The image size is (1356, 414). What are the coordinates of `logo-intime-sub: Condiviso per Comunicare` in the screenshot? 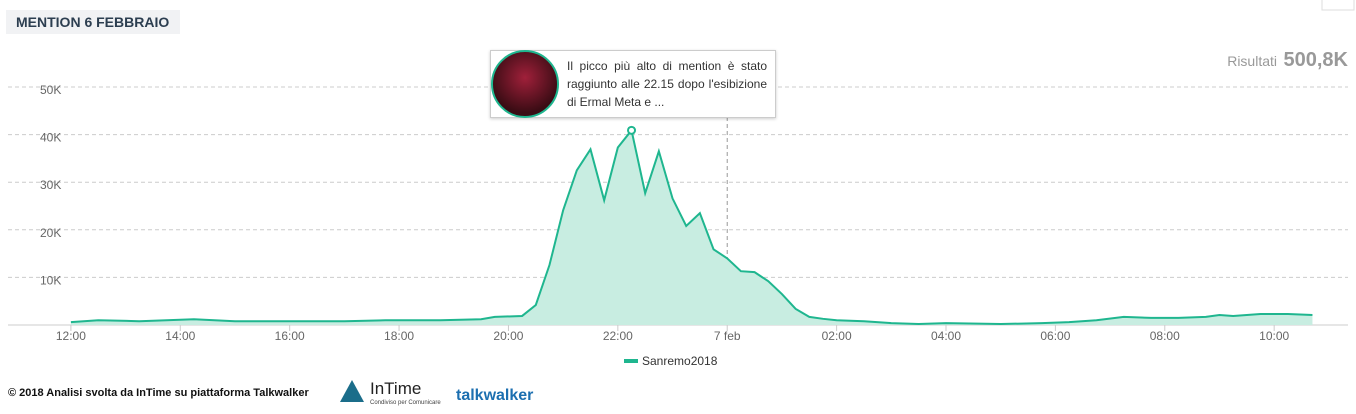 It's located at (405, 403).